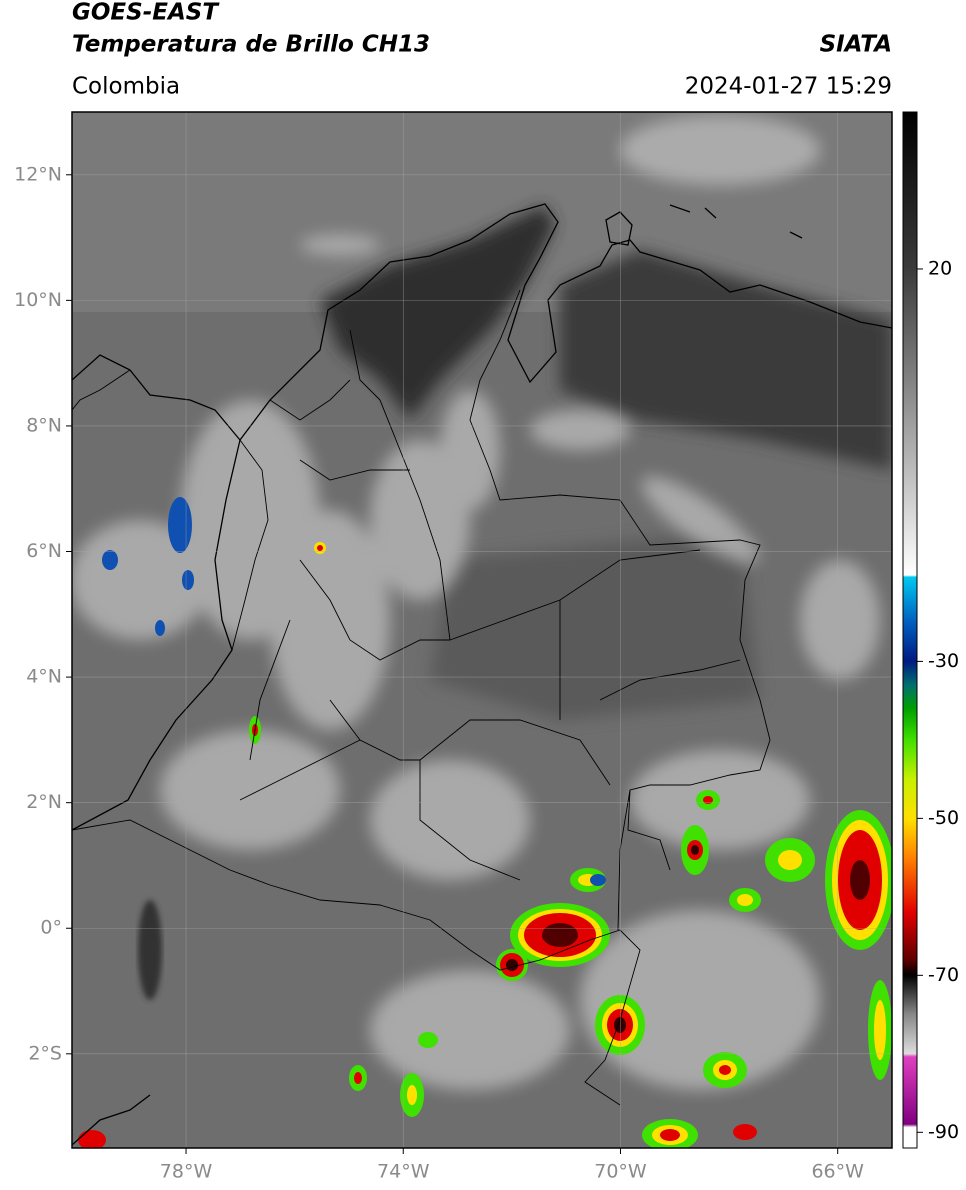 The image size is (966, 1190). Describe the element at coordinates (856, 45) in the screenshot. I see `source: SIATA` at that location.